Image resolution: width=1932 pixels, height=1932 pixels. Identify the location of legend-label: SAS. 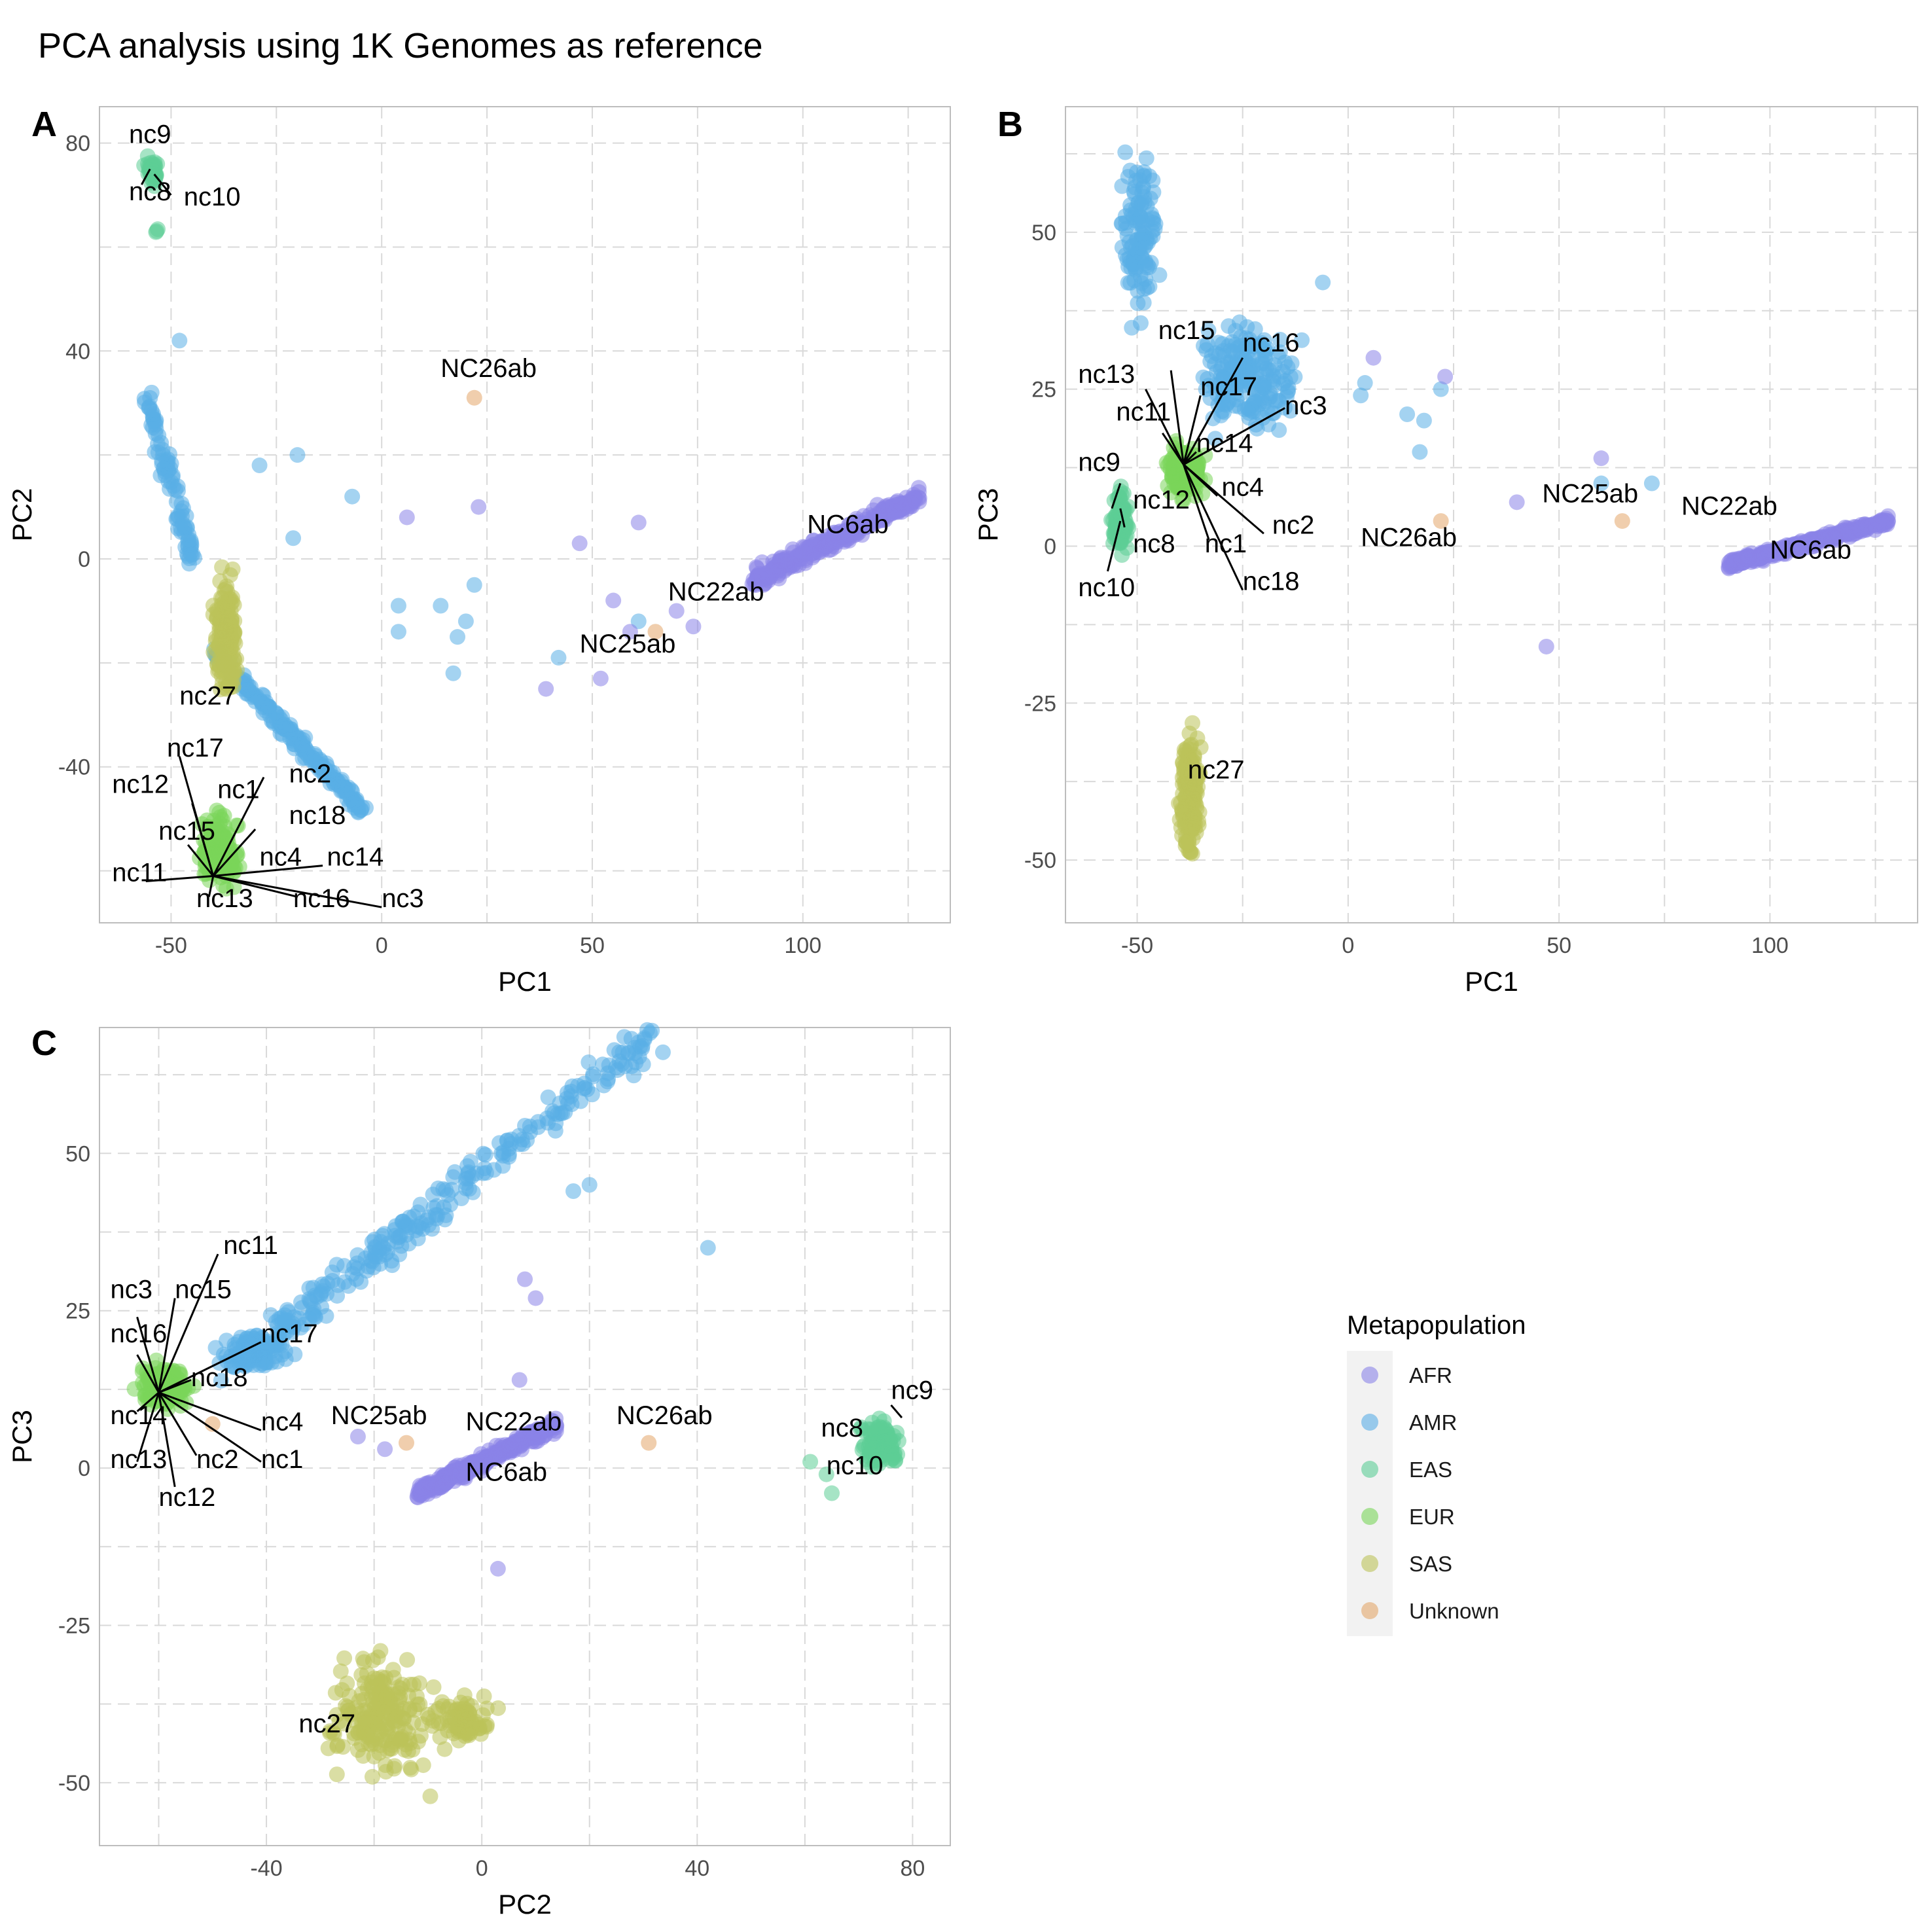
(1430, 1564).